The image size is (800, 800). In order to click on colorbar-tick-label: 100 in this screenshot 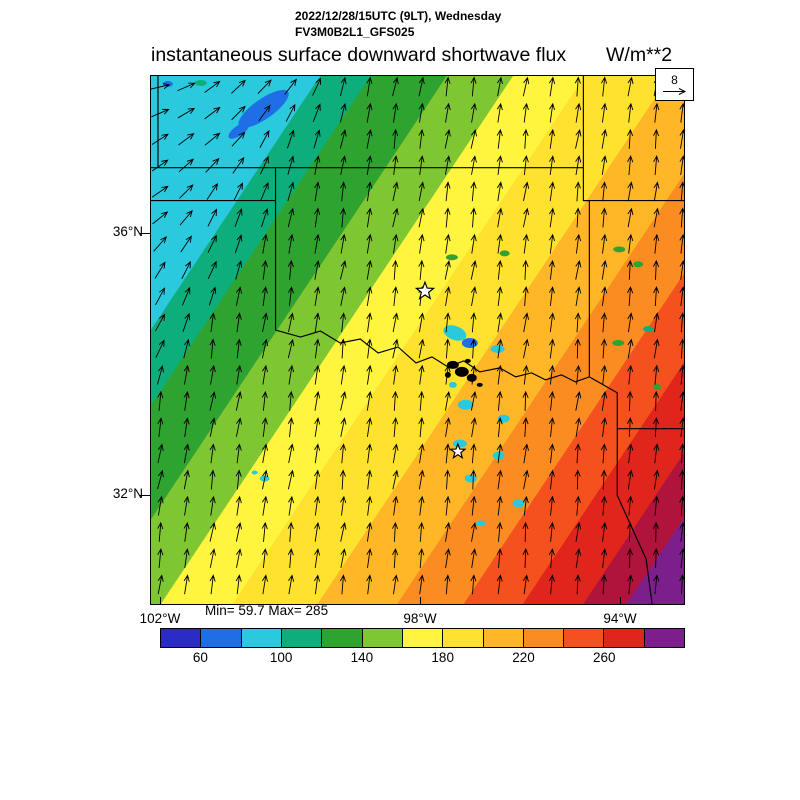, I will do `click(281, 657)`.